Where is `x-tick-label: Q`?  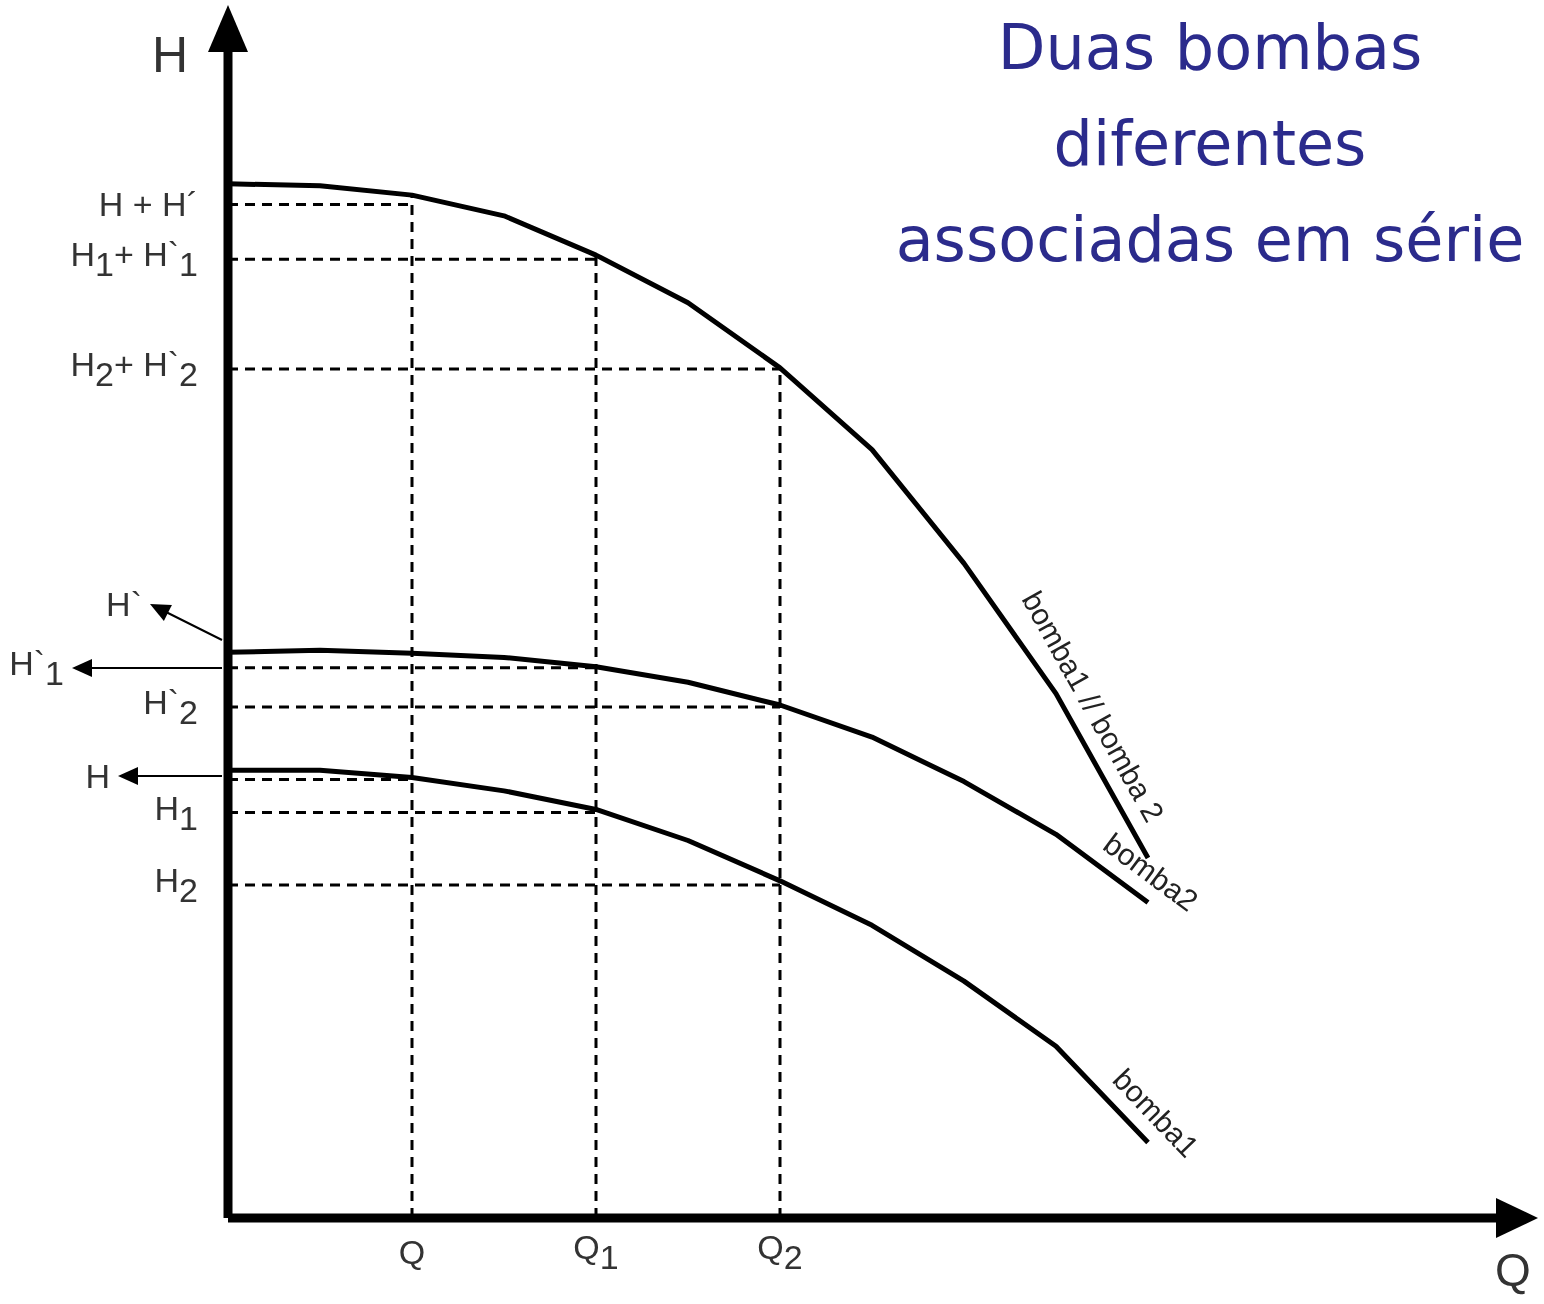
x-tick-label: Q is located at coordinates (412, 1252).